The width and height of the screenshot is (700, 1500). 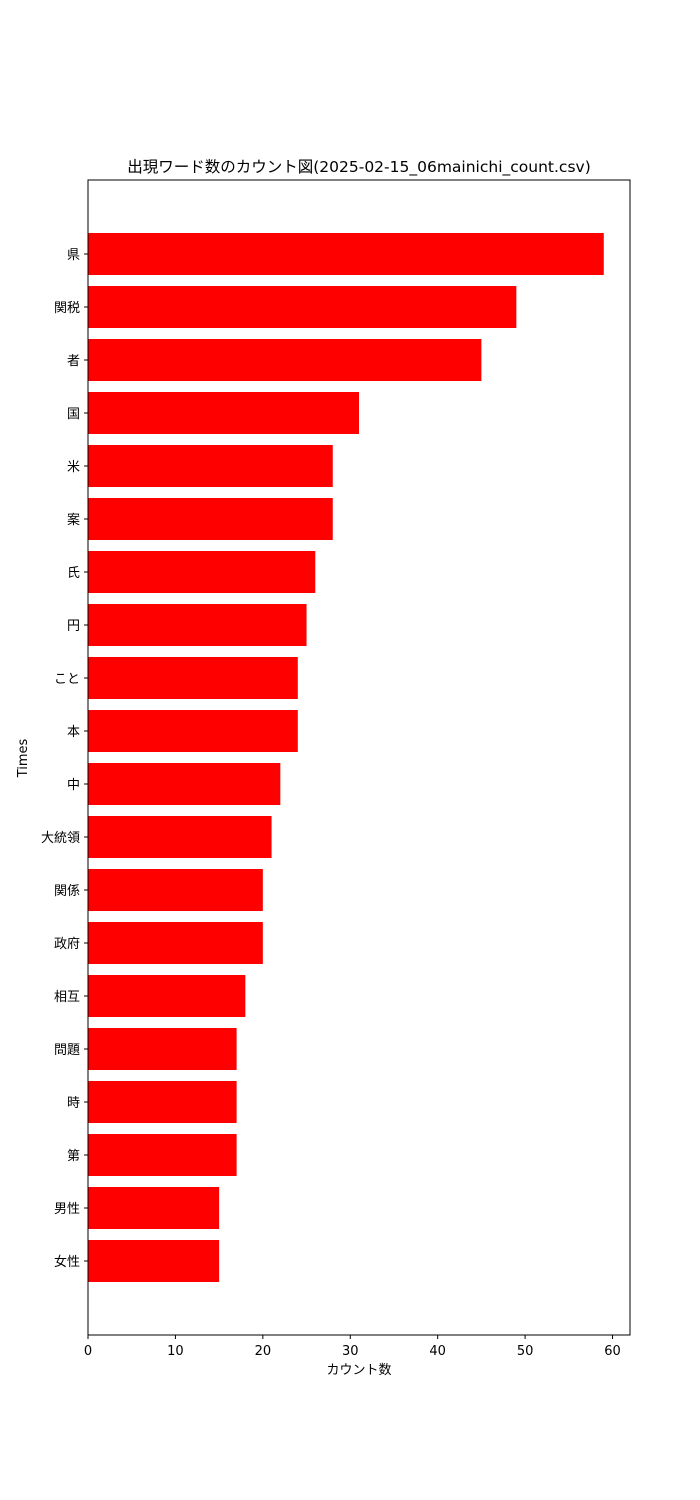 I want to click on y-tick-label: 女性, so click(x=67, y=1262).